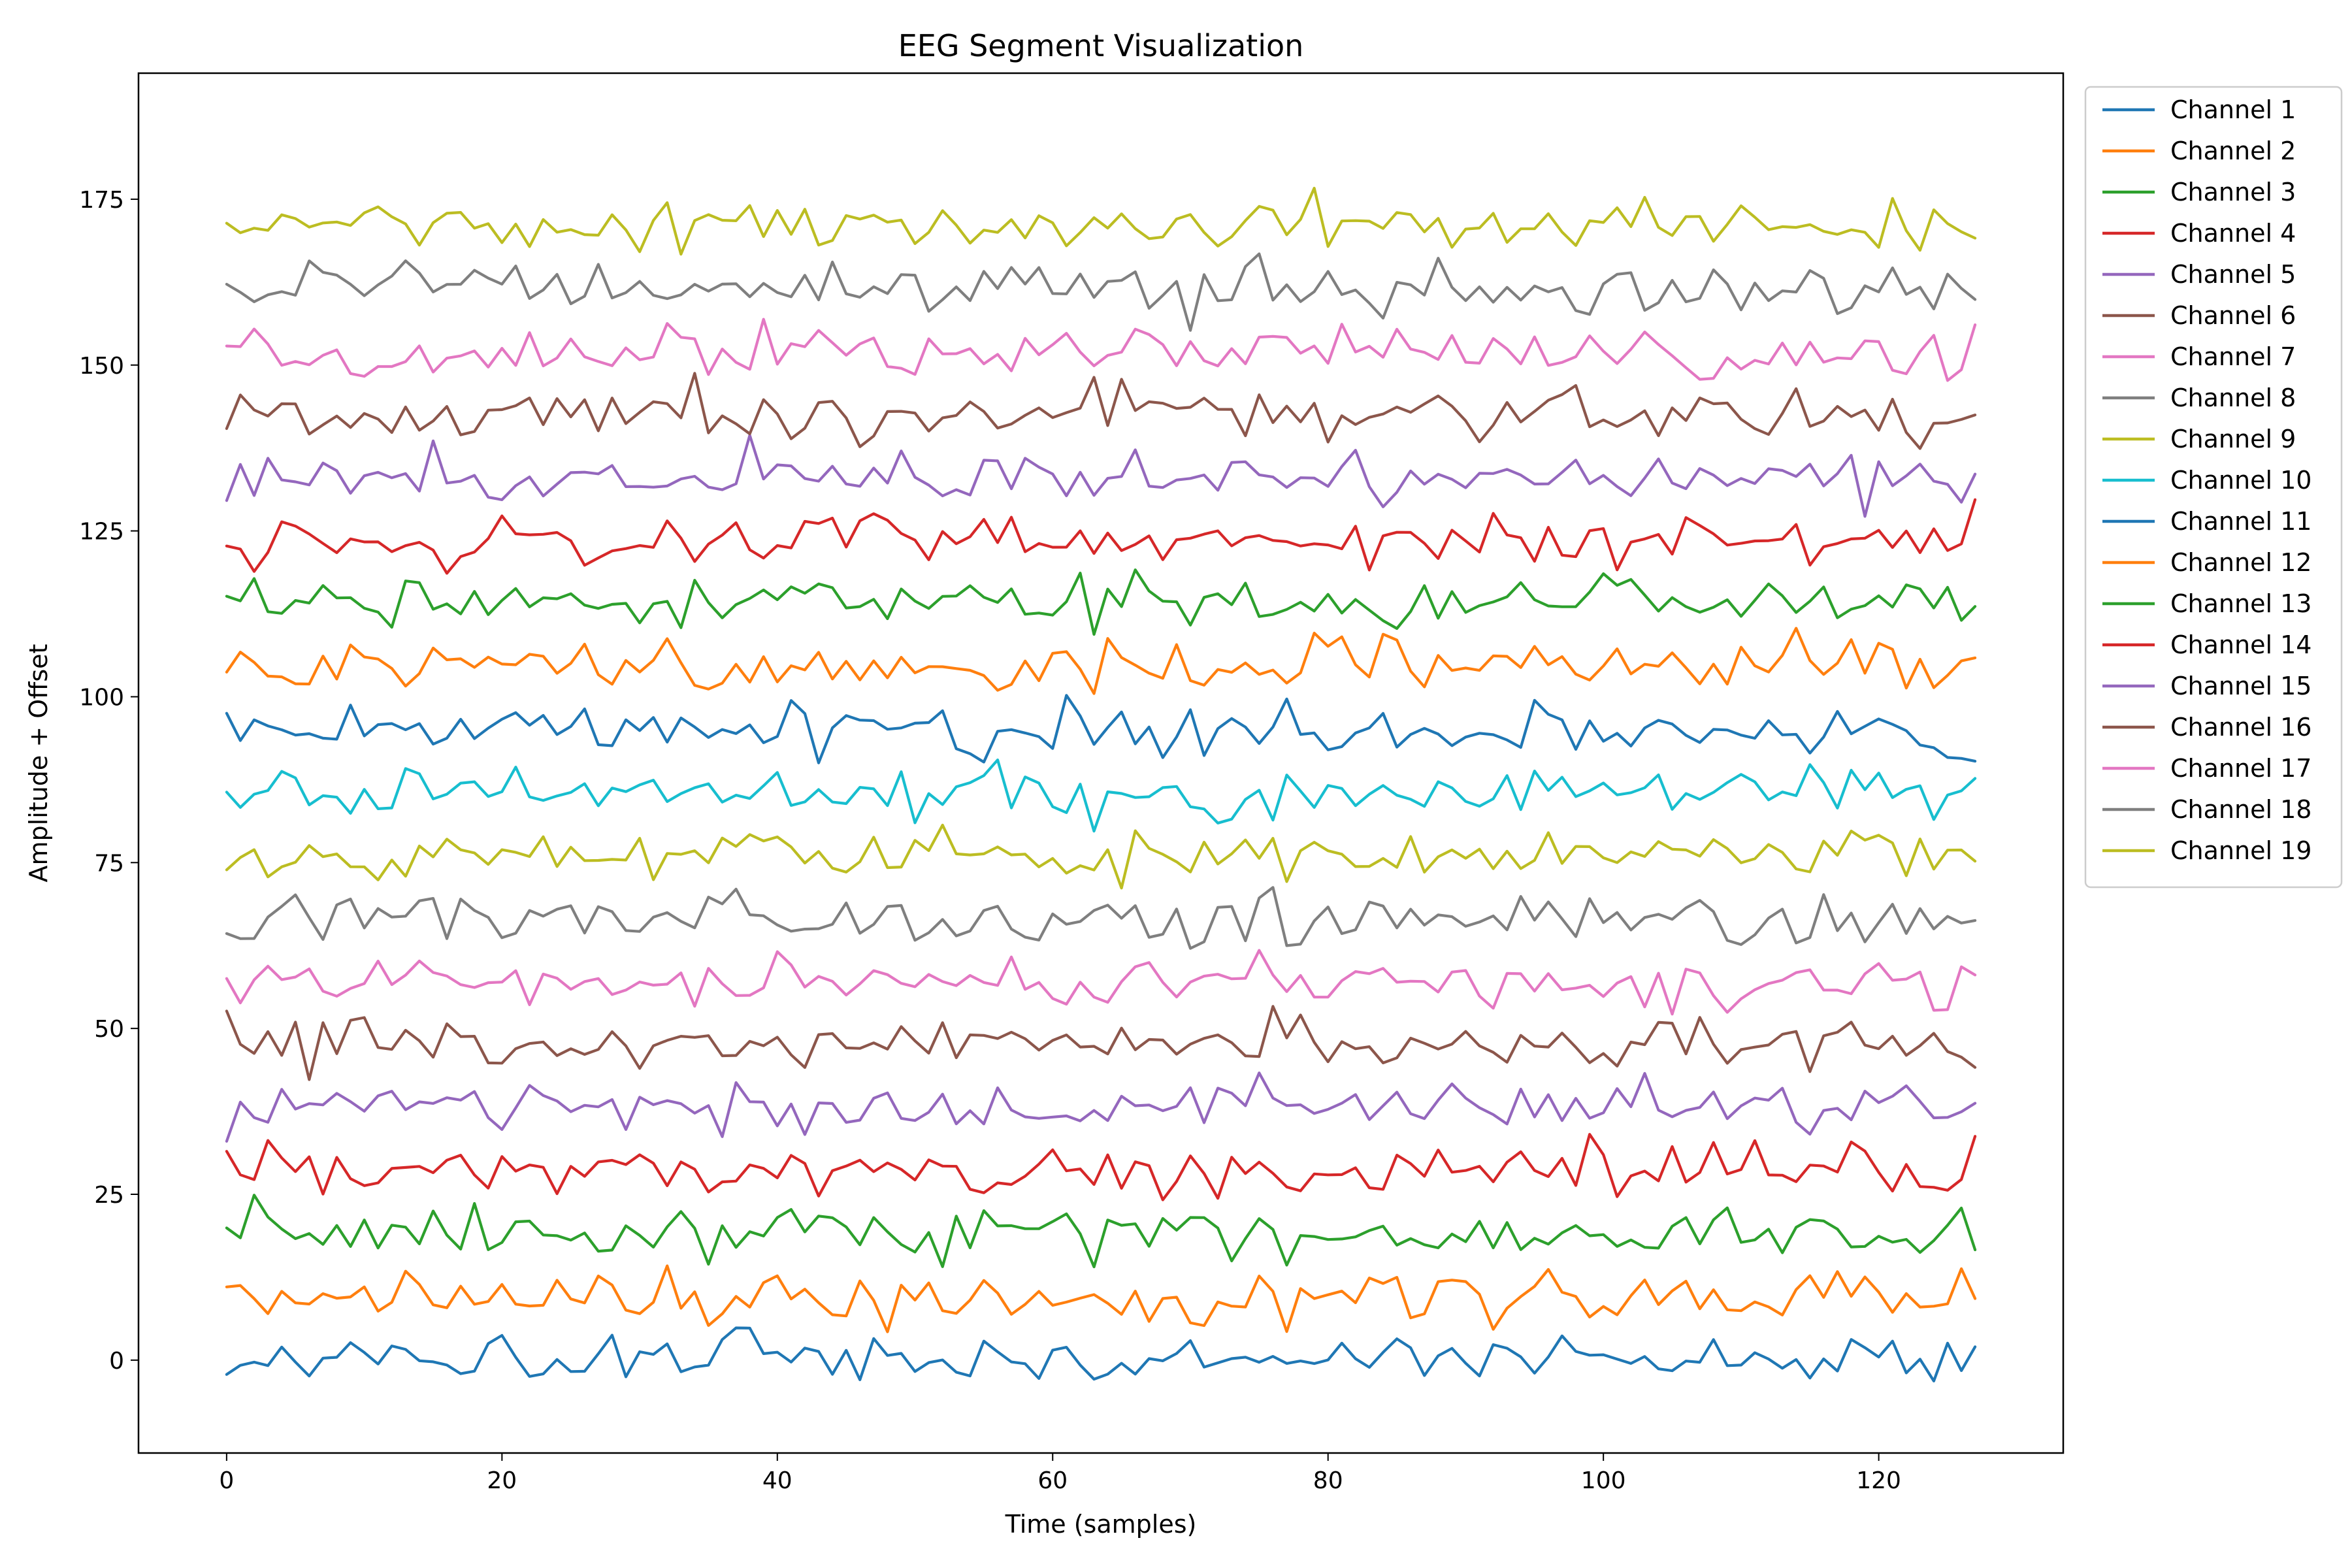 The height and width of the screenshot is (1568, 2352). Describe the element at coordinates (2240, 850) in the screenshot. I see `legend-label-channel-19: Channel 19` at that location.